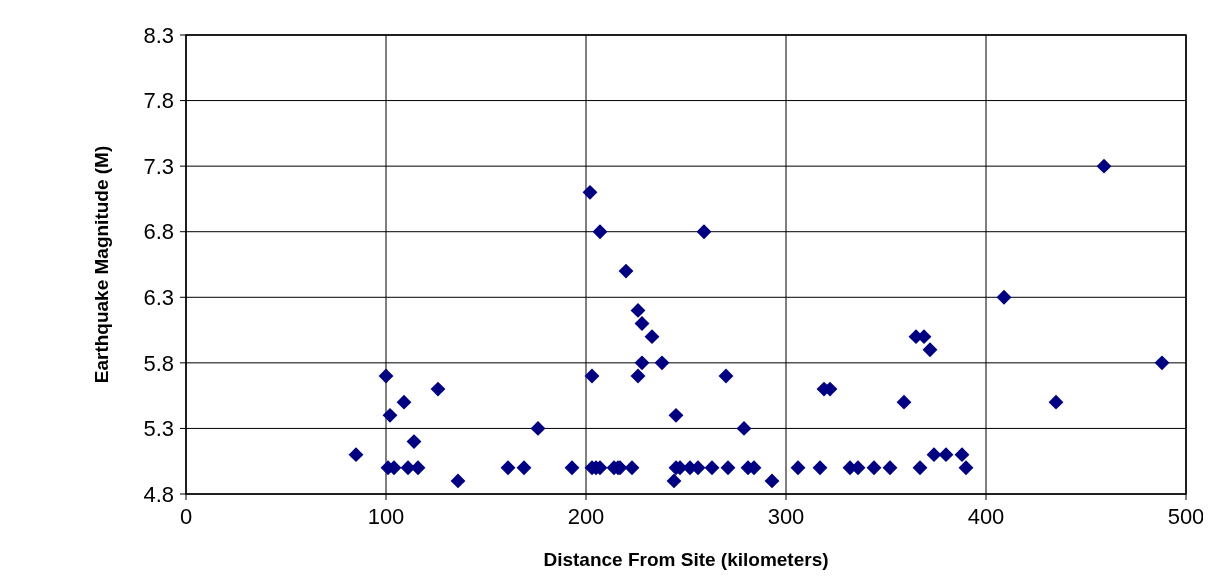 This screenshot has width=1211, height=588. I want to click on y-tick-label: 5.3, so click(158, 429).